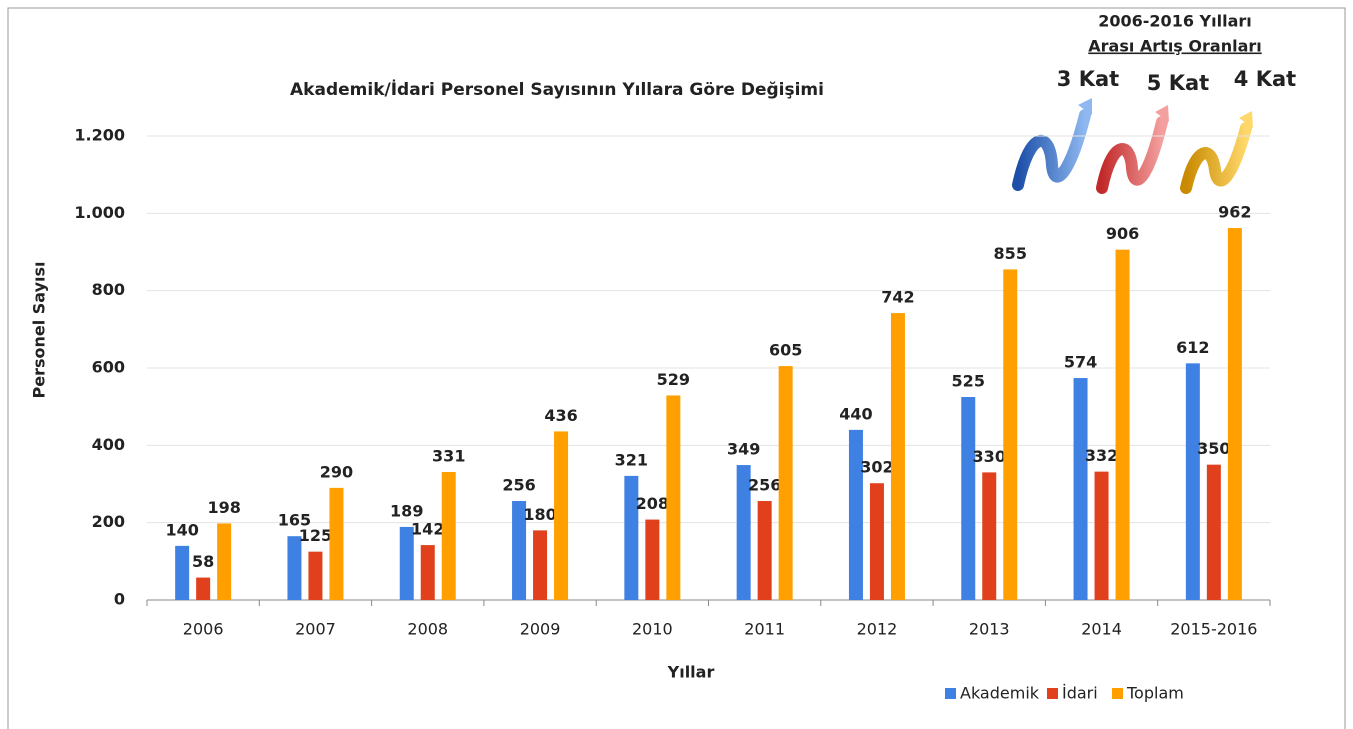 The height and width of the screenshot is (729, 1353). What do you see at coordinates (427, 529) in the screenshot?
I see `data-label: 142` at bounding box center [427, 529].